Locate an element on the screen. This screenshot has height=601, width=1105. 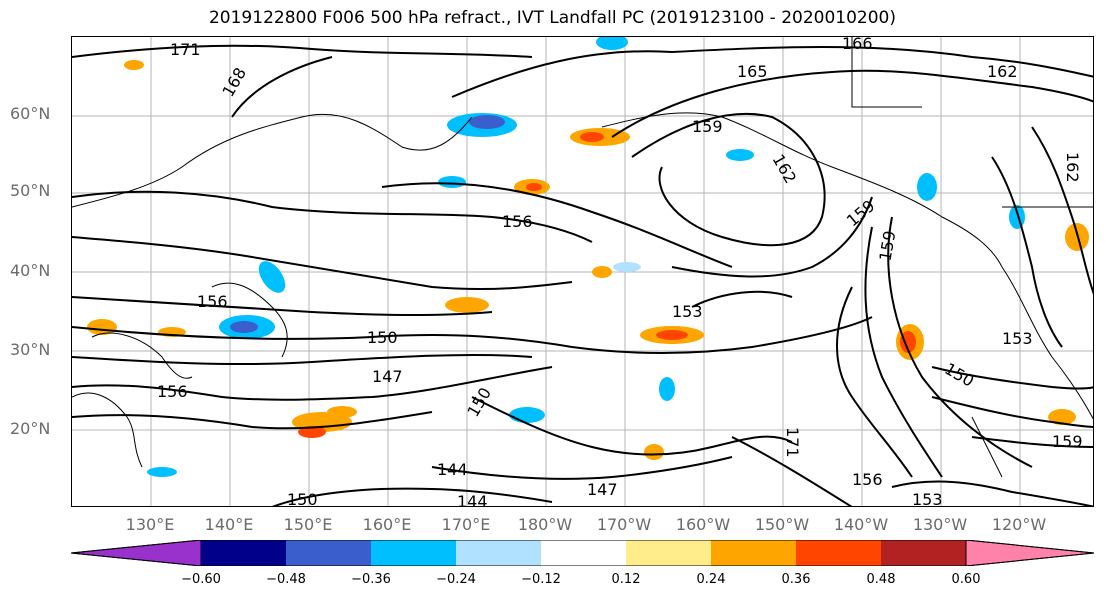
colorbar-tick: 0.24 is located at coordinates (711, 579).